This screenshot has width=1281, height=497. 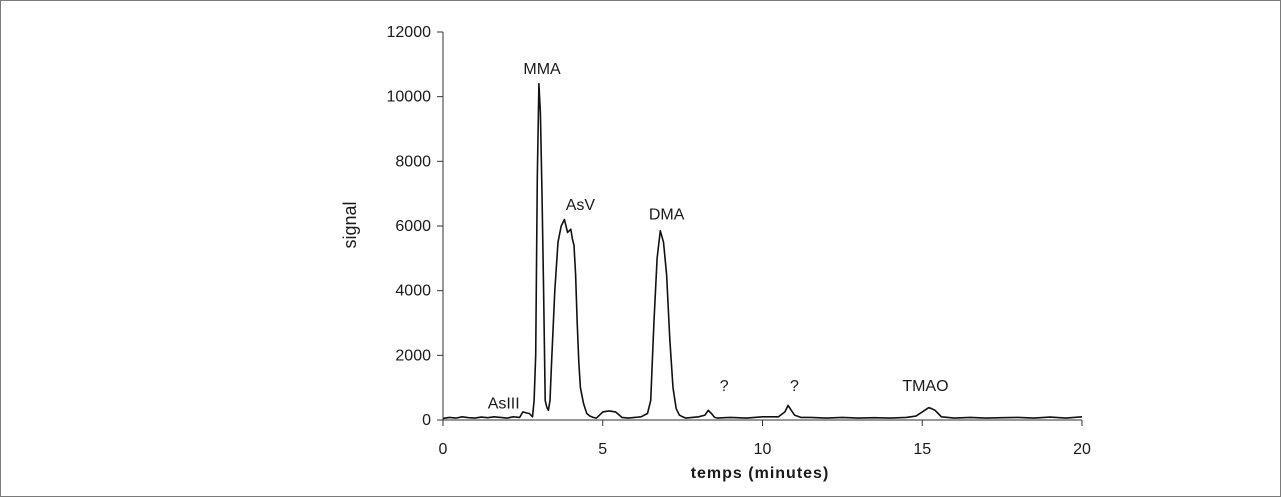 I want to click on y-tick-label: 2000, so click(x=413, y=355).